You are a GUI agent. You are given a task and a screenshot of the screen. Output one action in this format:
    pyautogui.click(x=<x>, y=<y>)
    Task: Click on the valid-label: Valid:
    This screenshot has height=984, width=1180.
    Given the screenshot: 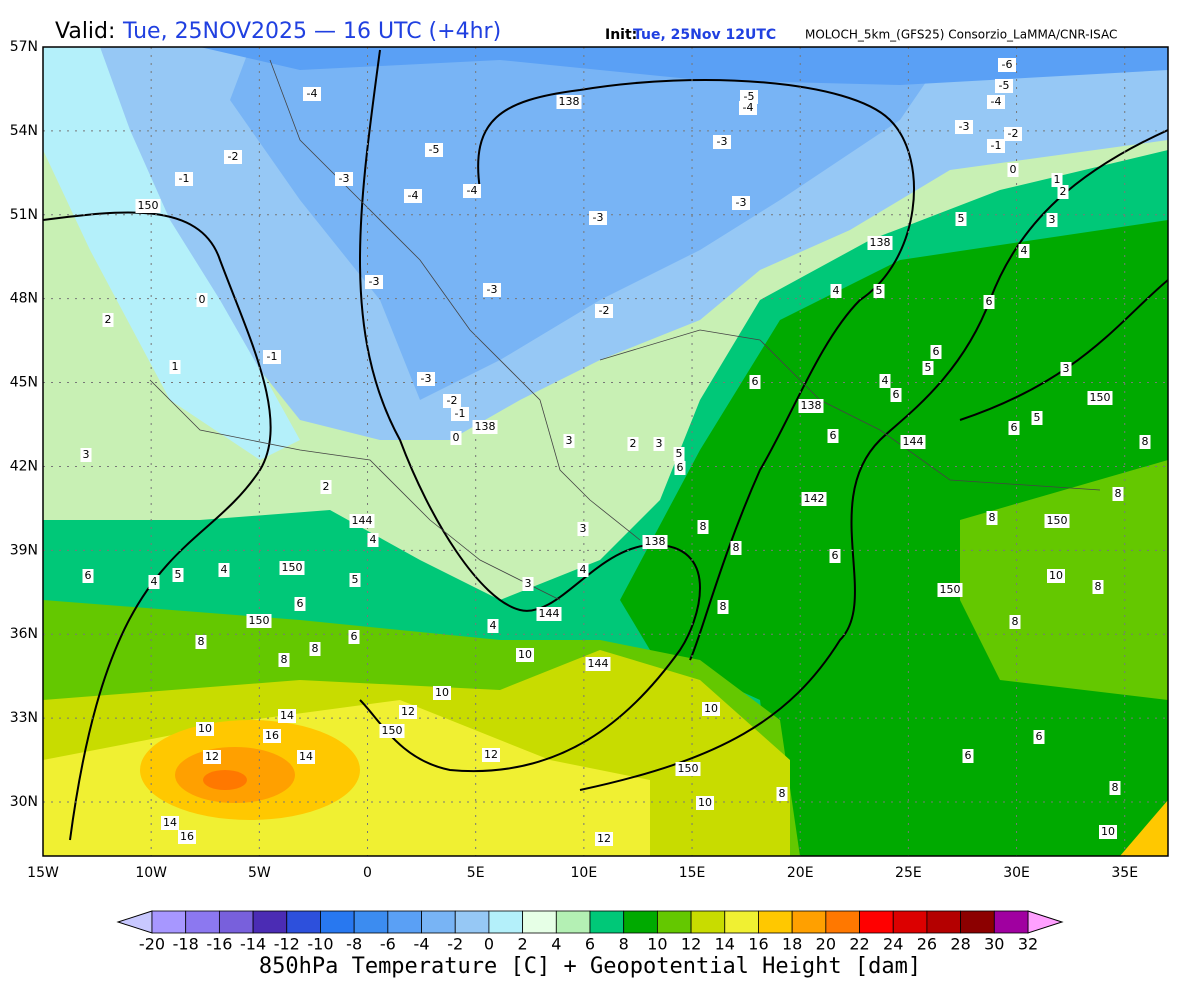 What is the action you would take?
    pyautogui.click(x=85, y=31)
    